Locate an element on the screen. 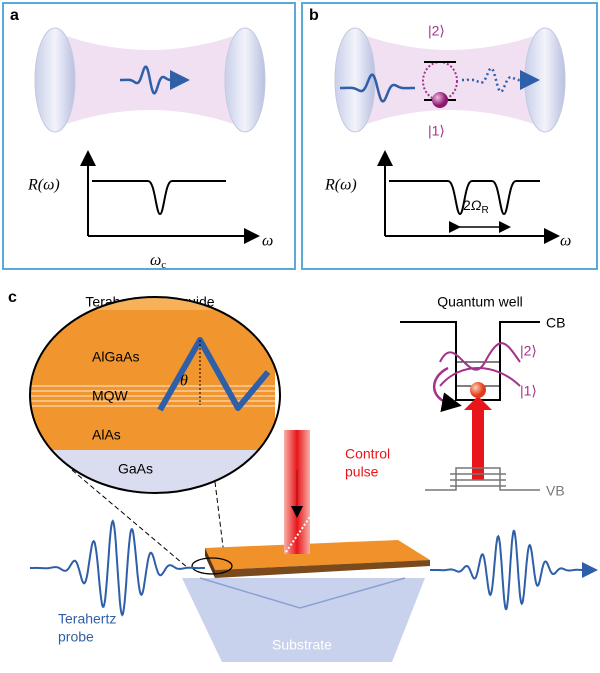 This screenshot has width=600, height=673. symbol: ω is located at coordinates (155, 260).